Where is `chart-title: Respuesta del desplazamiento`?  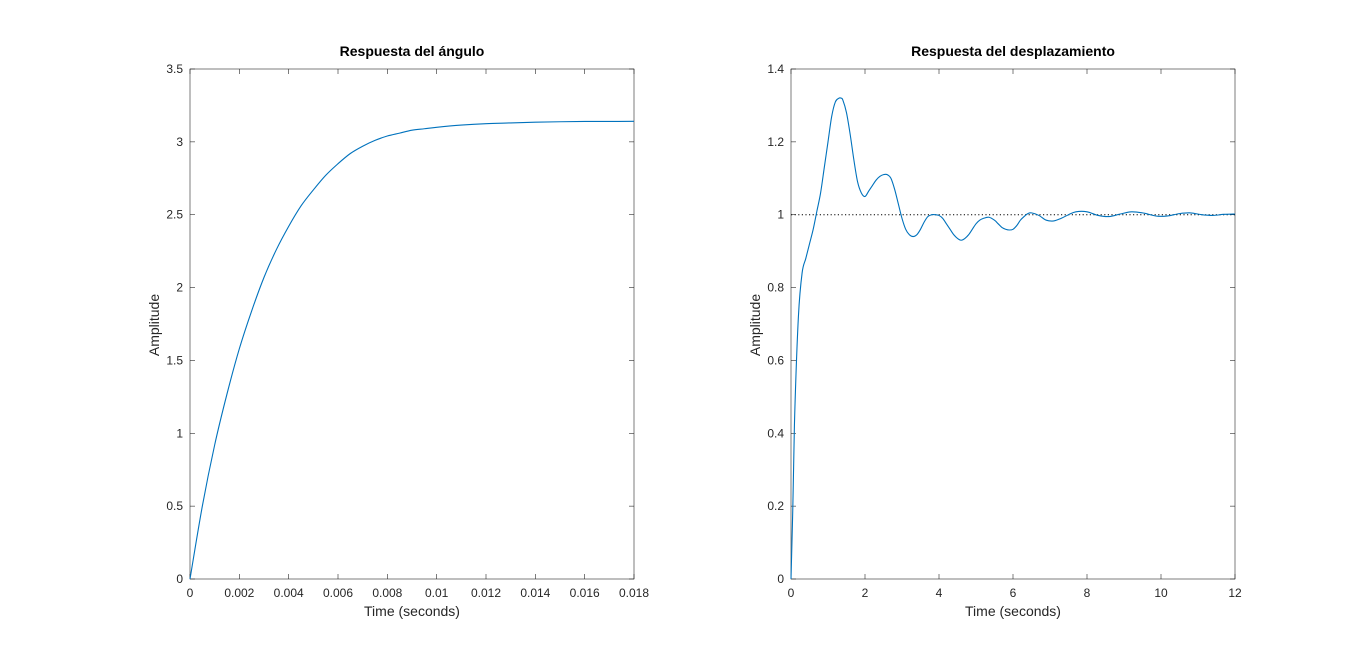
chart-title: Respuesta del desplazamiento is located at coordinates (1013, 51).